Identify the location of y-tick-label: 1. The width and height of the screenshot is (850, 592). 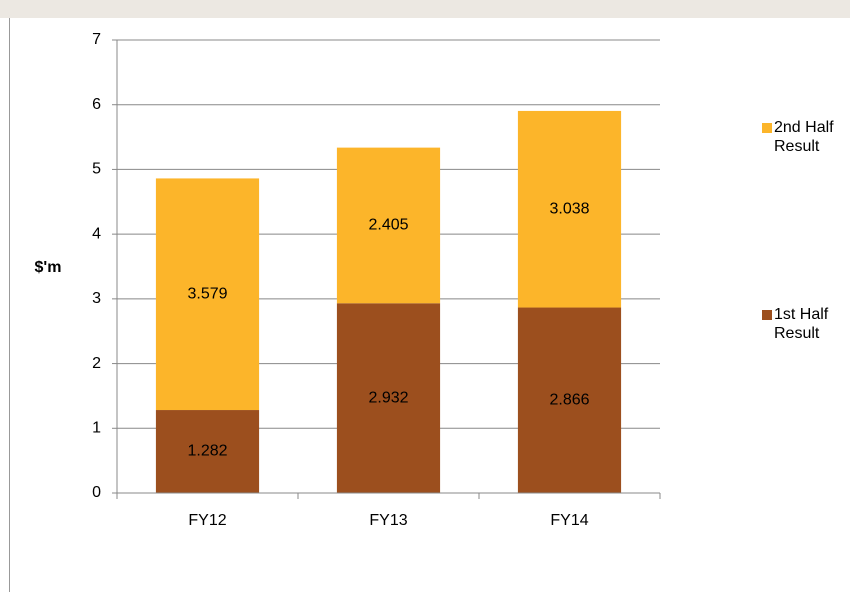
(96, 428).